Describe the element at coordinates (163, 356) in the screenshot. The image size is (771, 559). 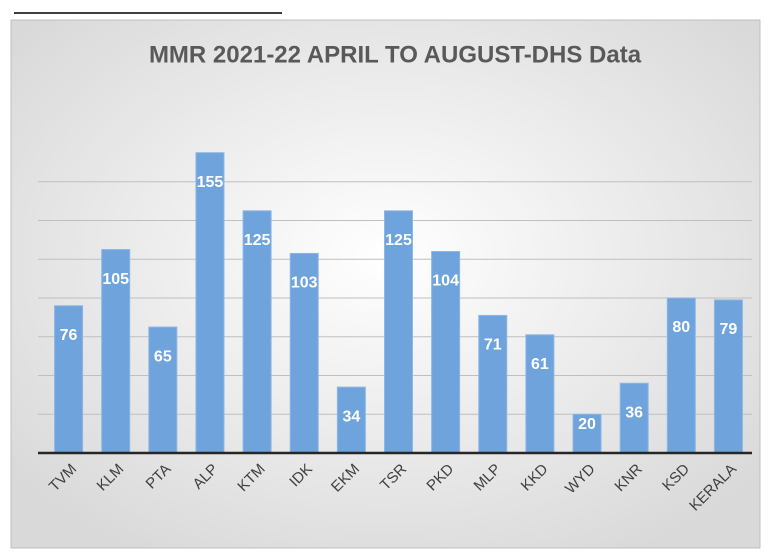
I see `data-label: 65` at that location.